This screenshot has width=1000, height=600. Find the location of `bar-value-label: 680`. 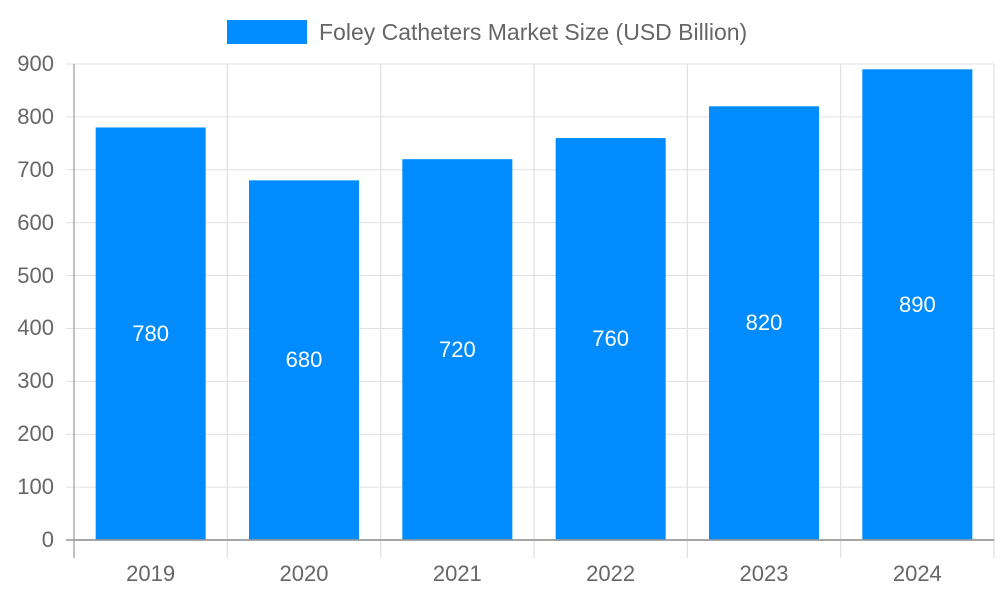

bar-value-label: 680 is located at coordinates (304, 360).